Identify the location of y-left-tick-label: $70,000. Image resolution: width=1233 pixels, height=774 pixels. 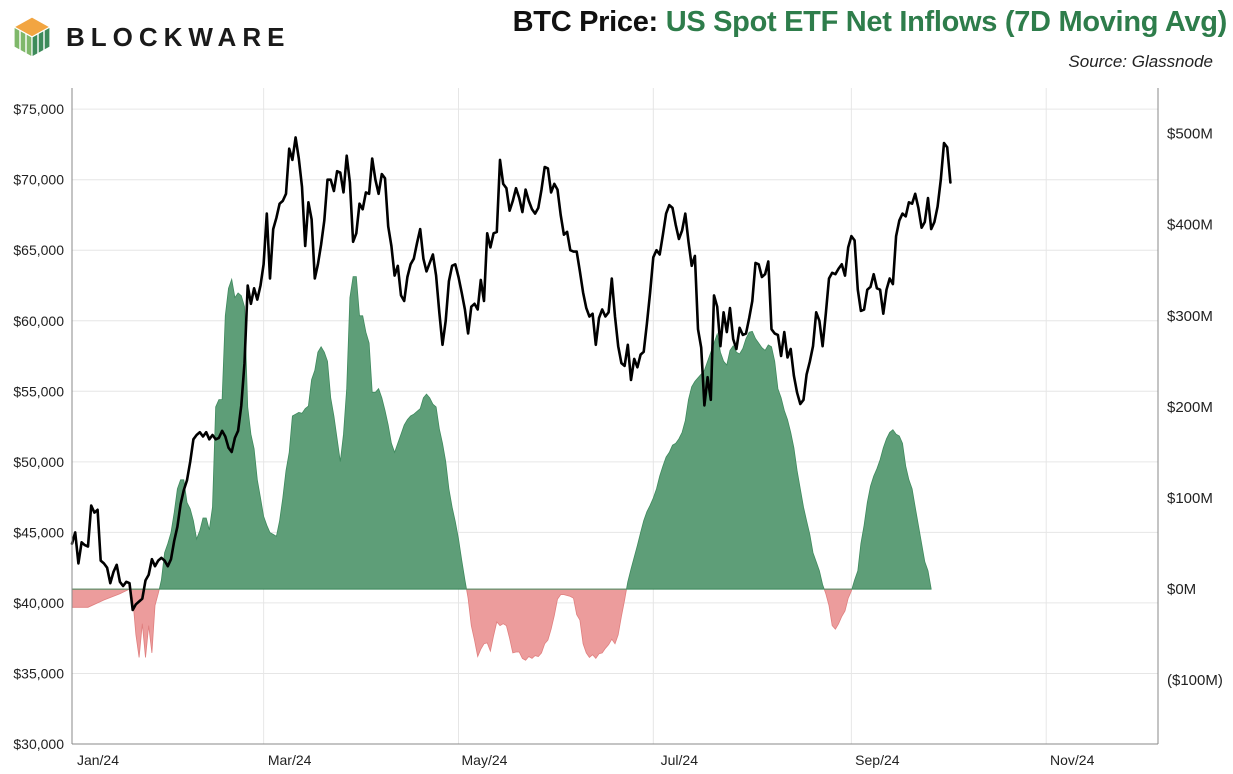
(38, 180).